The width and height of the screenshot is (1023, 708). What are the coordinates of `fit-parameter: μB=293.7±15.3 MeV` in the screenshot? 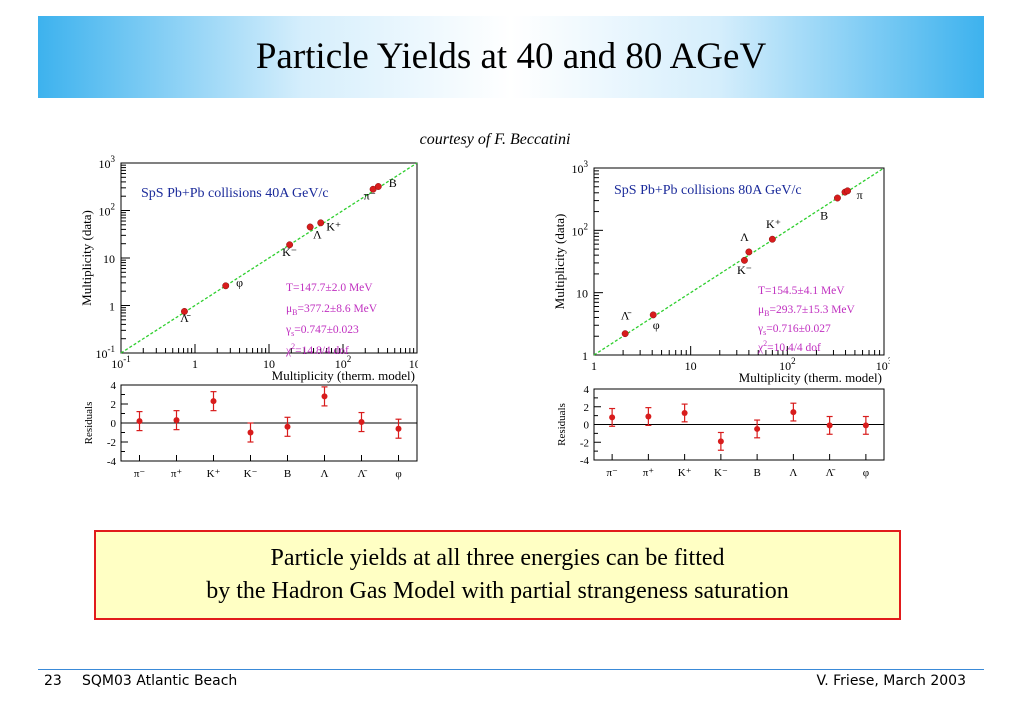 It's located at (807, 311).